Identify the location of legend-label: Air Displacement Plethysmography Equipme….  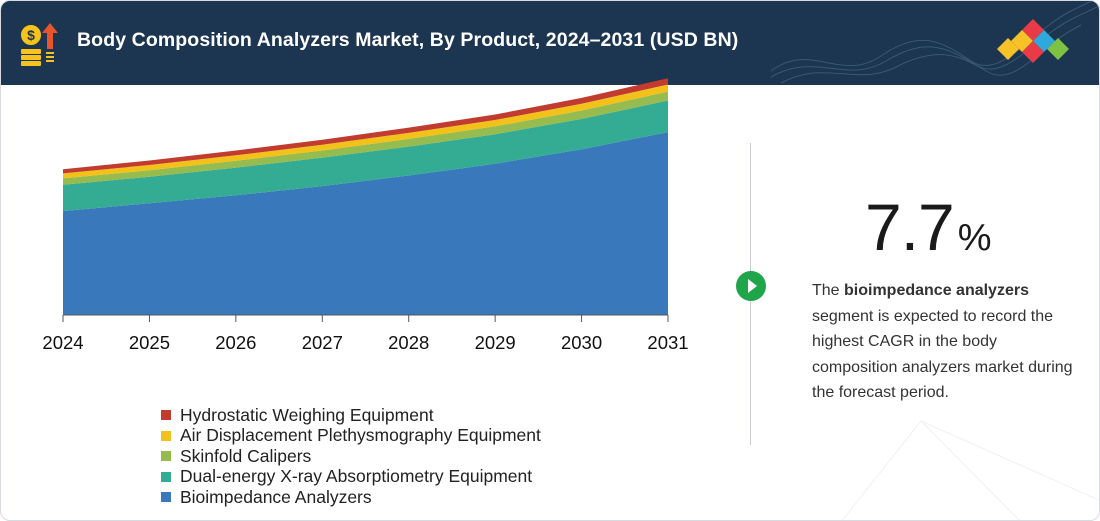
(360, 435).